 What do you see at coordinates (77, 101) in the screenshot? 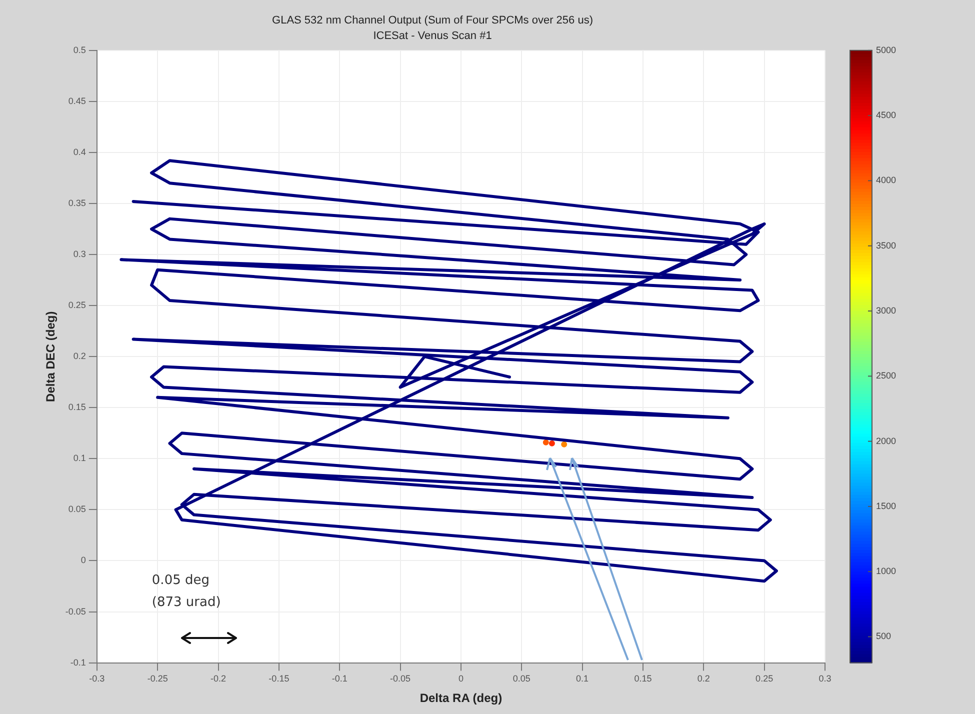
I see `y-tick-label: 0.45` at bounding box center [77, 101].